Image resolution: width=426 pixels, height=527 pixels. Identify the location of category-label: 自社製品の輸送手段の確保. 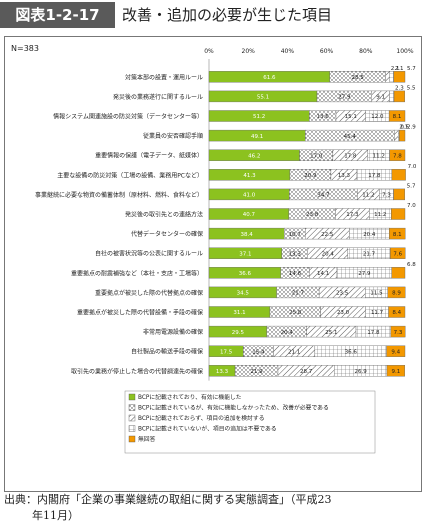
(167, 352).